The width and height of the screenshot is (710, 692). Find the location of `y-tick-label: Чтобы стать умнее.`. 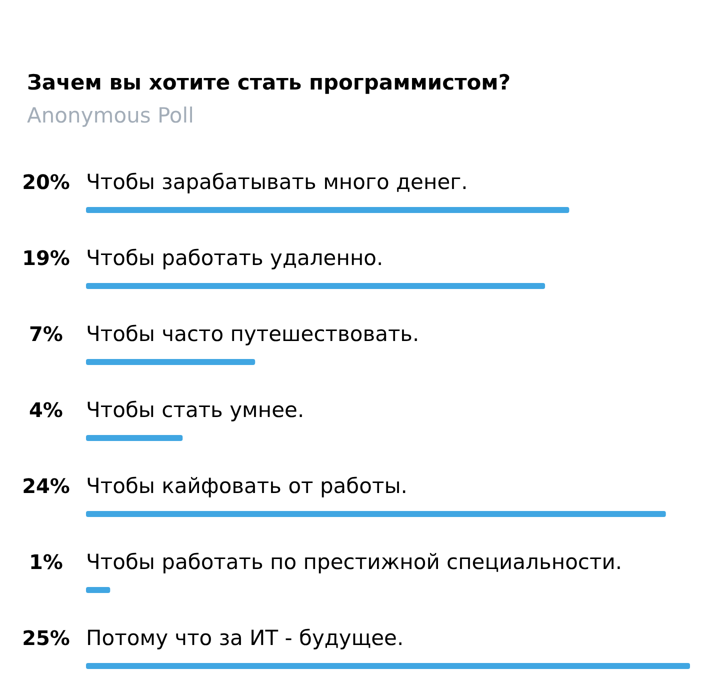

y-tick-label: Чтобы стать умнее. is located at coordinates (195, 410).